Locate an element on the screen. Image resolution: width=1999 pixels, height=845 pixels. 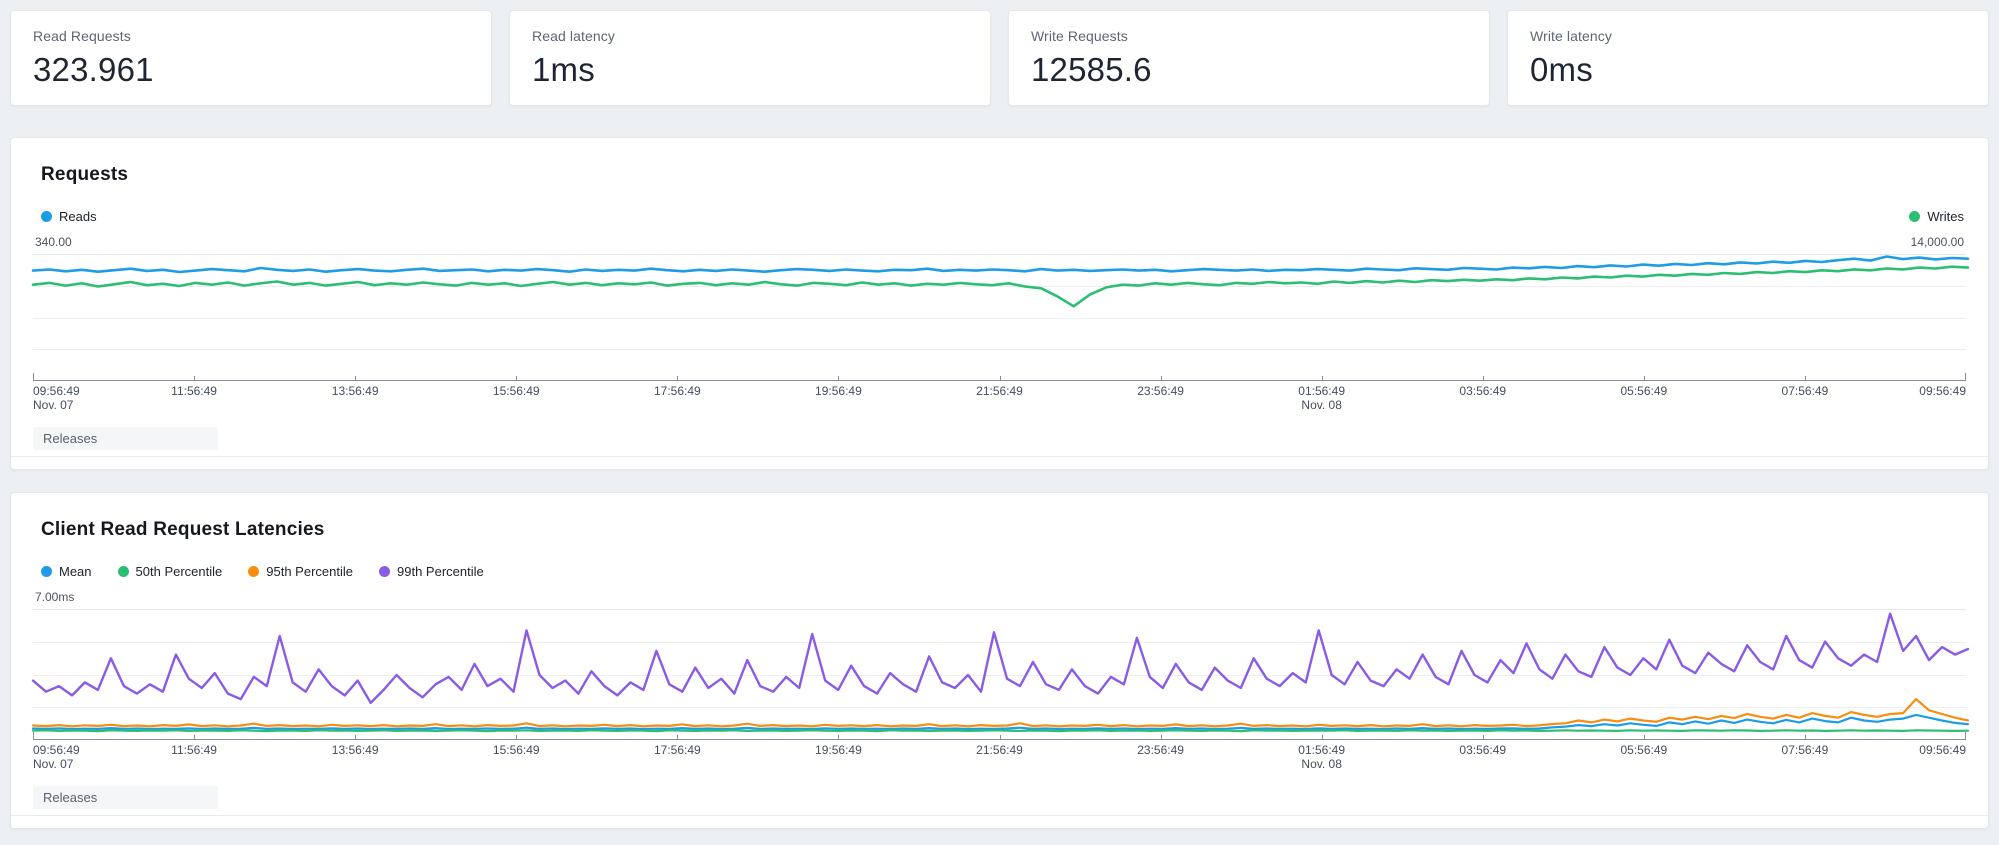
panel-title: Requests is located at coordinates (85, 174).